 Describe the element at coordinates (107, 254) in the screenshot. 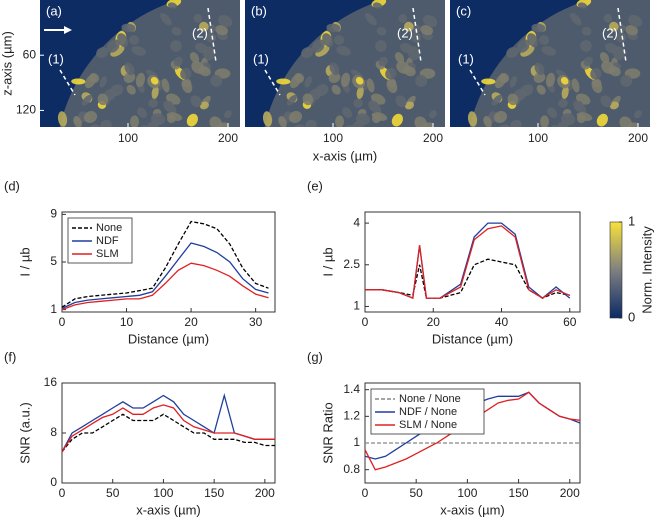

I see `legend-label: SLM` at that location.